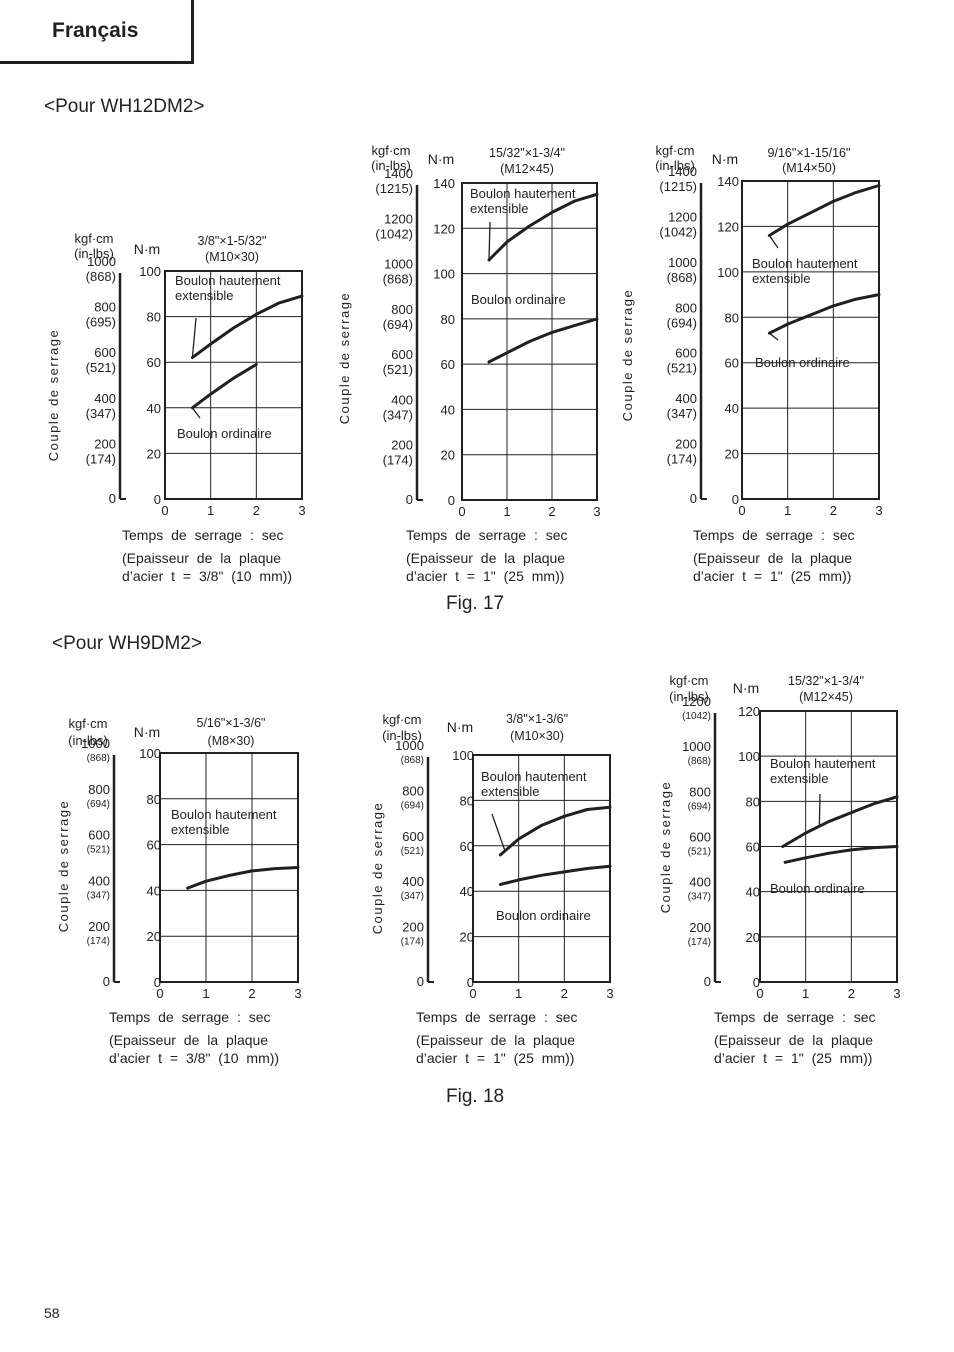  What do you see at coordinates (527, 169) in the screenshot?
I see `chart-subtitle: (M12×45)` at bounding box center [527, 169].